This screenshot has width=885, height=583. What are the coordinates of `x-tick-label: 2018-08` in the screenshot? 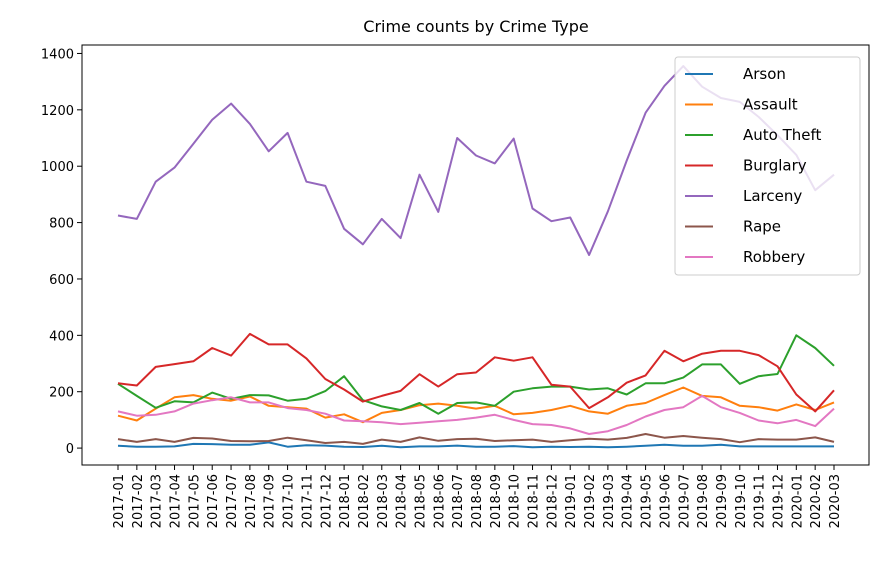 It's located at (477, 501).